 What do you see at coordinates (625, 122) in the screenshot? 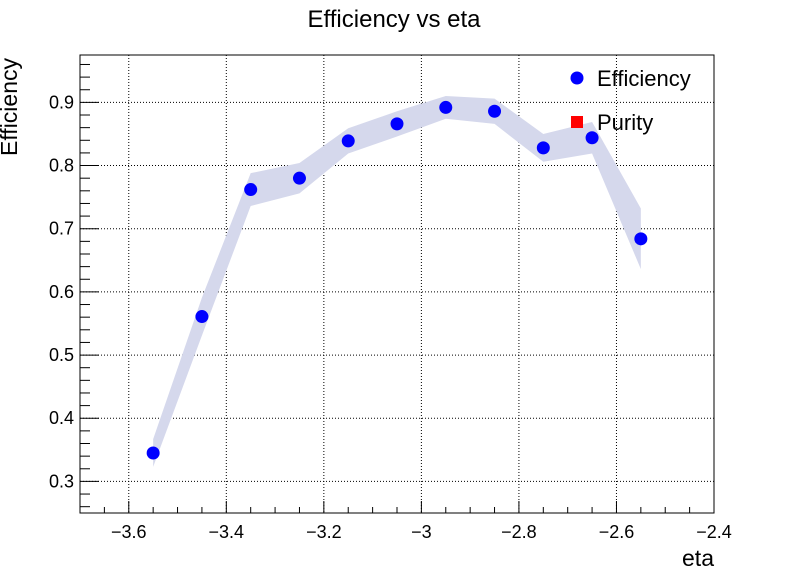
I see `legend-label: Purity` at bounding box center [625, 122].